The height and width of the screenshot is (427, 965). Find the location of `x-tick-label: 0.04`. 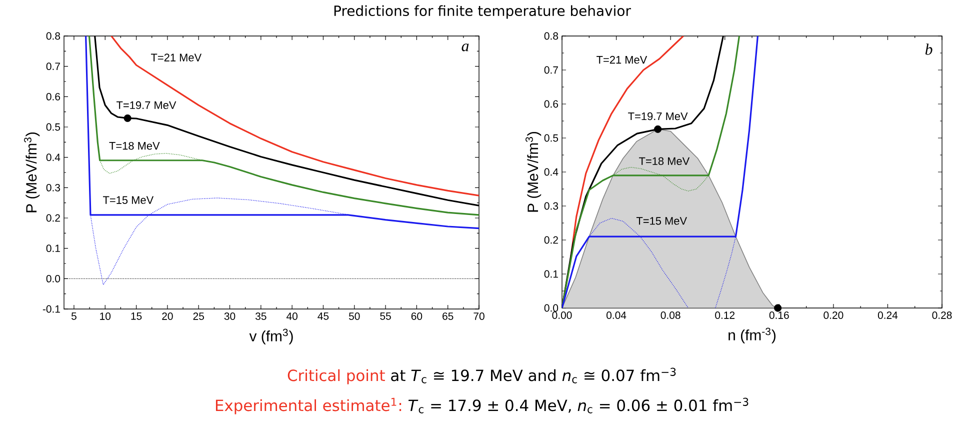

x-tick-label: 0.04 is located at coordinates (616, 315).